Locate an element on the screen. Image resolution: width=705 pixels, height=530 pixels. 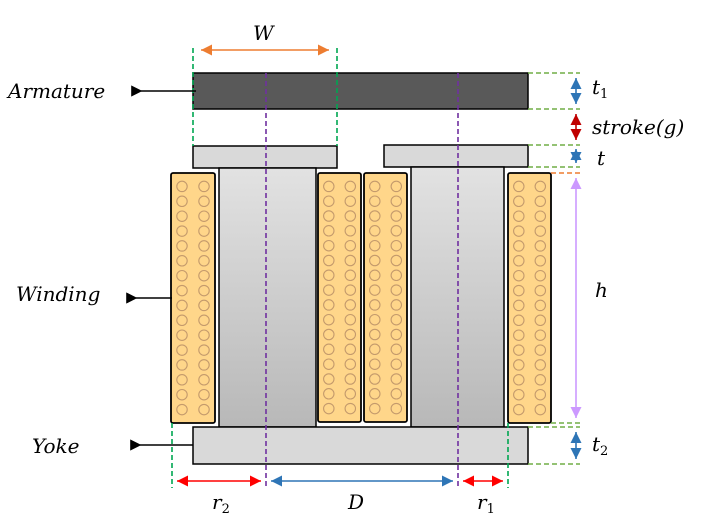
t1-base: t is located at coordinates (596, 87).